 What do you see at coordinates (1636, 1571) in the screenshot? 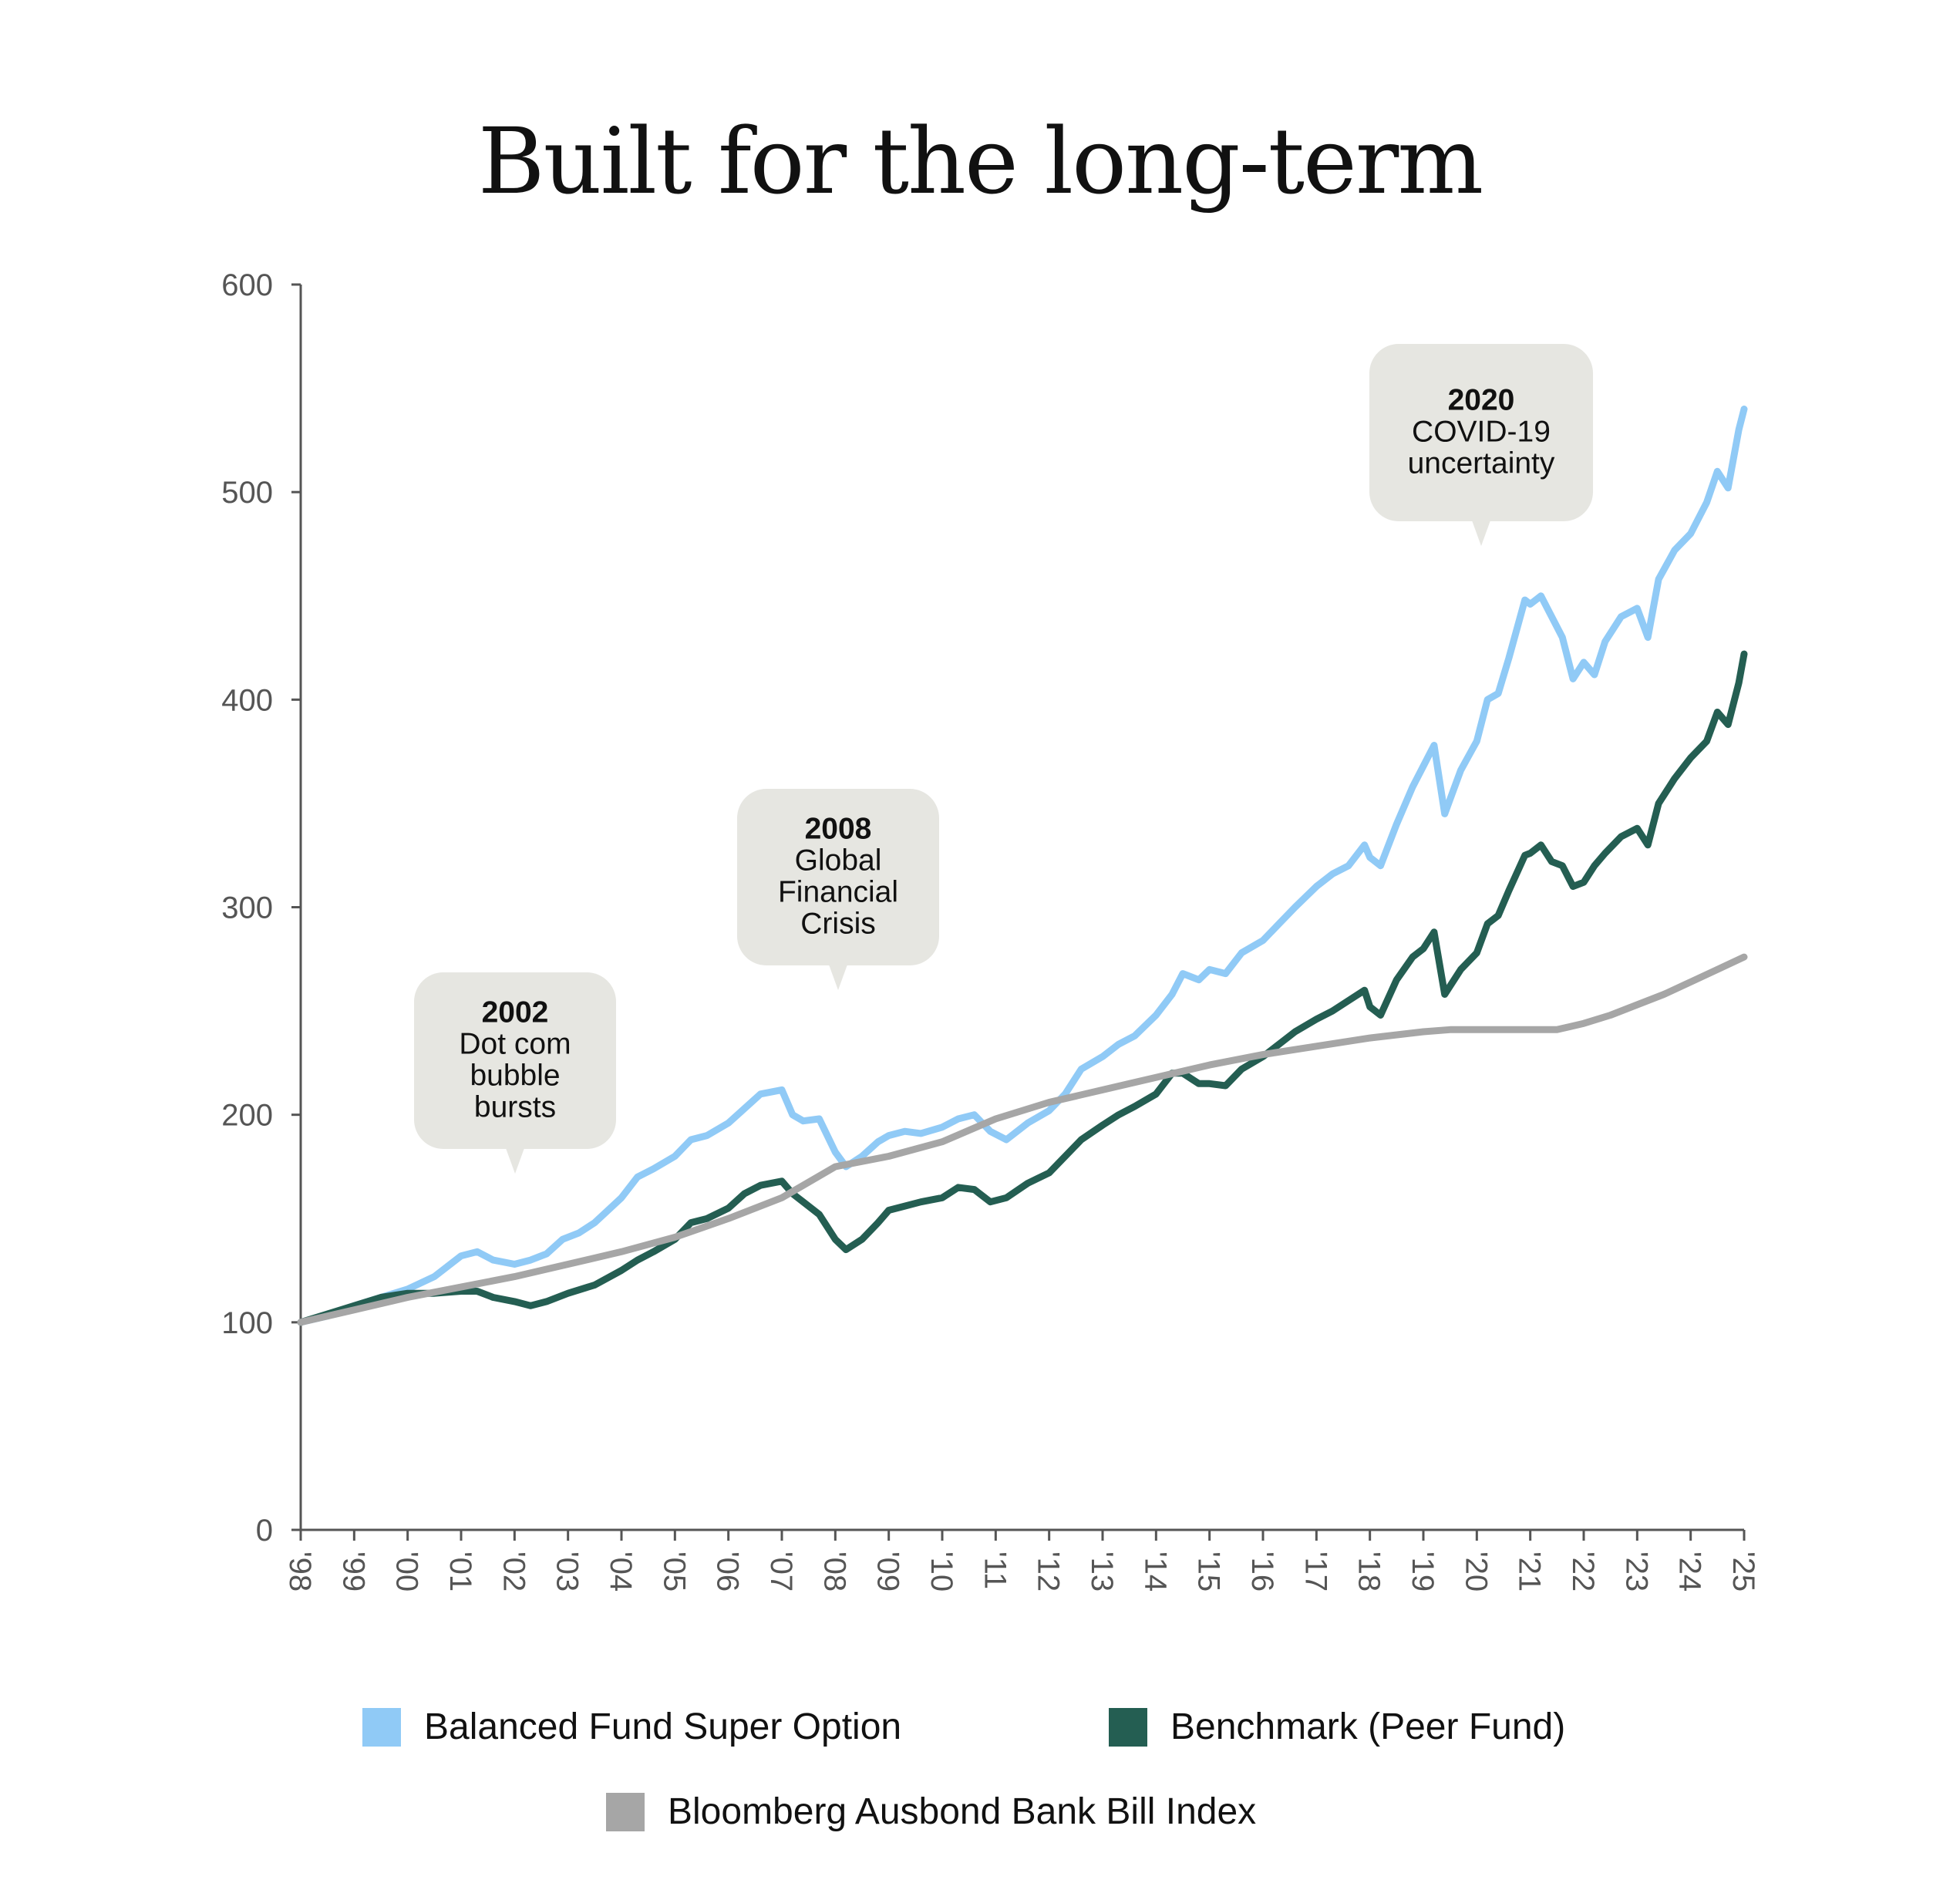
I see `x-tick-label: '23` at bounding box center [1636, 1571].